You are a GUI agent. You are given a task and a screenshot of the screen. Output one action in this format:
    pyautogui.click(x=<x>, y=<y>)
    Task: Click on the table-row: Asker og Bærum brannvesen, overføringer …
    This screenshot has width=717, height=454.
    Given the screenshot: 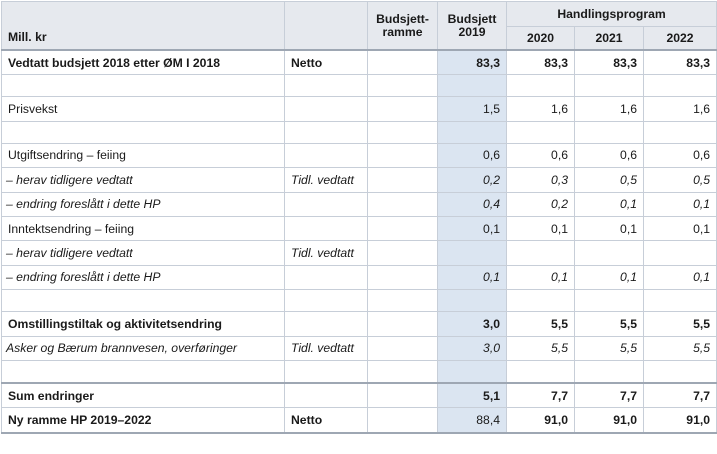 What is the action you would take?
    pyautogui.click(x=359, y=348)
    